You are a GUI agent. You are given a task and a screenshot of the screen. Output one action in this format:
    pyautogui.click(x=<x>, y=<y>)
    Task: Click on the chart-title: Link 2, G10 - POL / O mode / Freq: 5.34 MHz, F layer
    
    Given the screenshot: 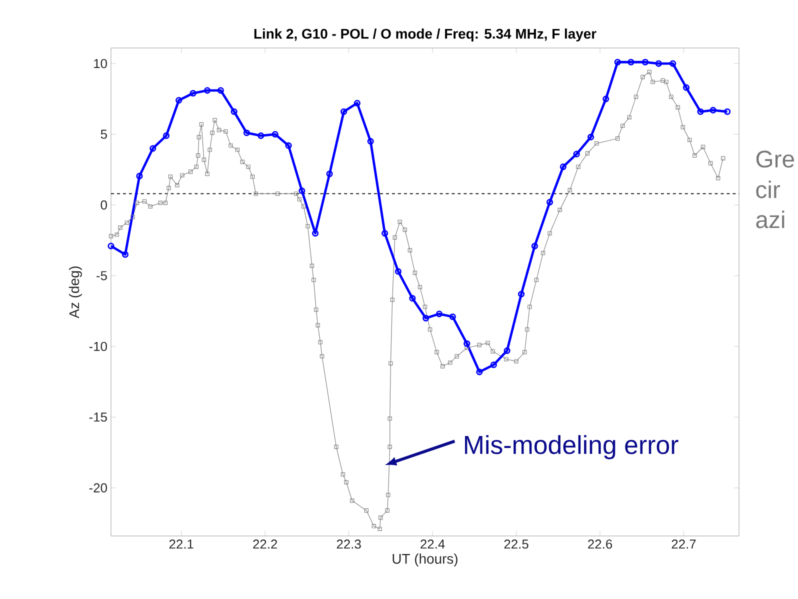 What is the action you would take?
    pyautogui.click(x=425, y=35)
    